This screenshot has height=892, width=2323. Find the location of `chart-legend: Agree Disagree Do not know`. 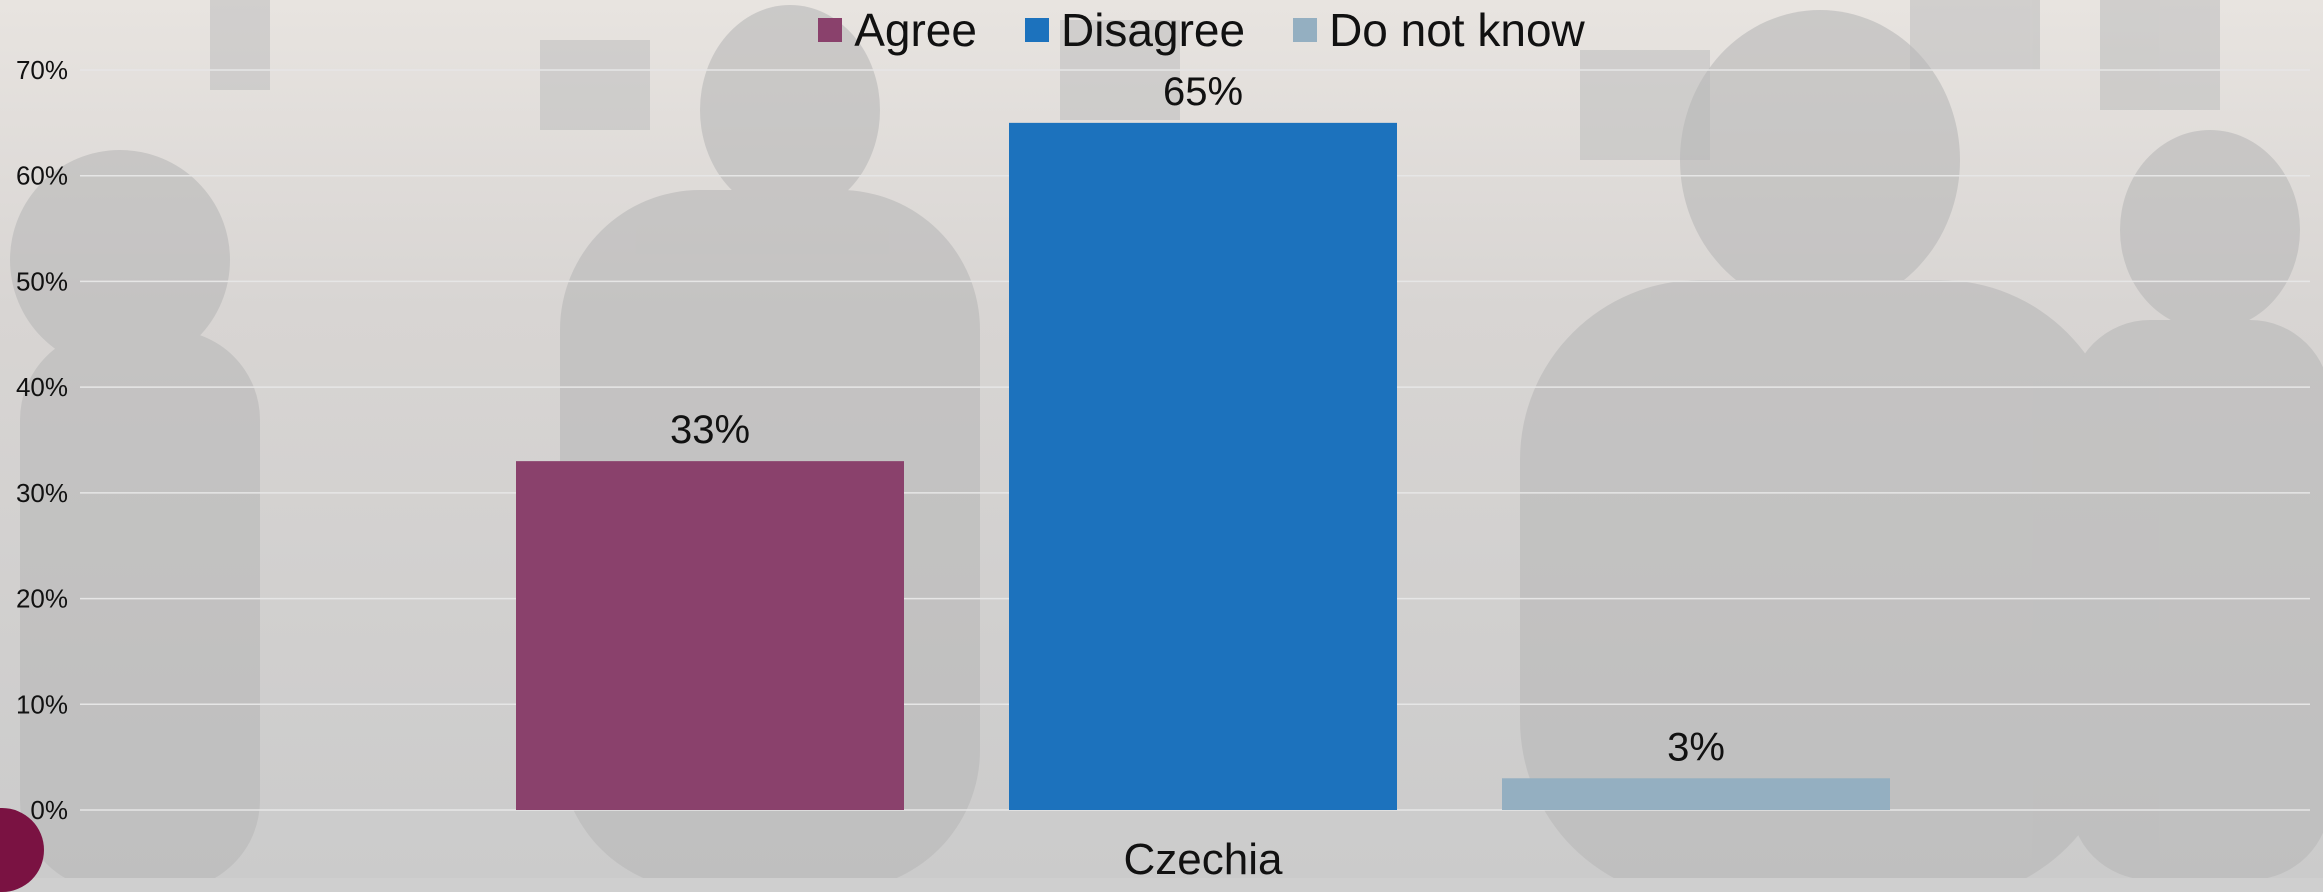

chart-legend: Agree Disagree Do not know is located at coordinates (1161, 30).